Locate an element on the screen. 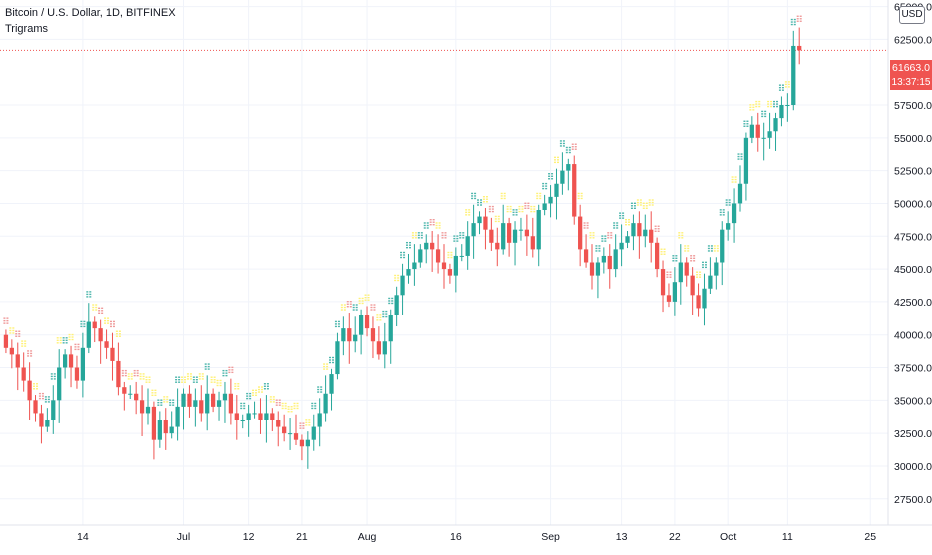  price-tick-label: 35000.0 is located at coordinates (913, 401).